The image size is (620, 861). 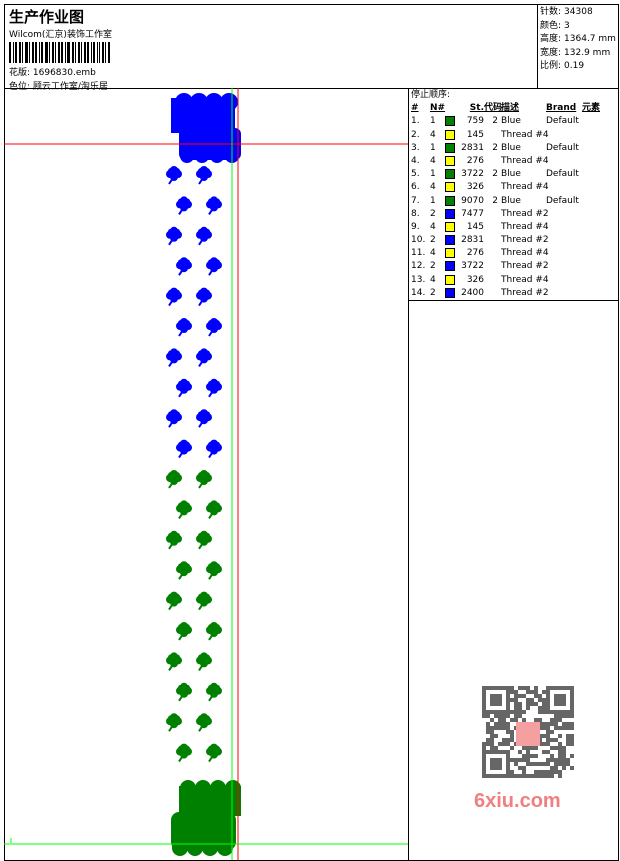 What do you see at coordinates (579, 54) in the screenshot?
I see `stat-row: 宽度: 132.9 mm` at bounding box center [579, 54].